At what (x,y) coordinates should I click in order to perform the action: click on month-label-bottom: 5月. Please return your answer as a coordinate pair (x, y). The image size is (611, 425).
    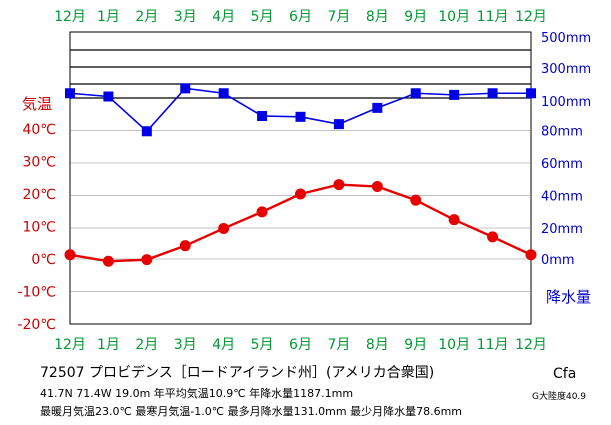
    Looking at the image, I should click on (262, 345).